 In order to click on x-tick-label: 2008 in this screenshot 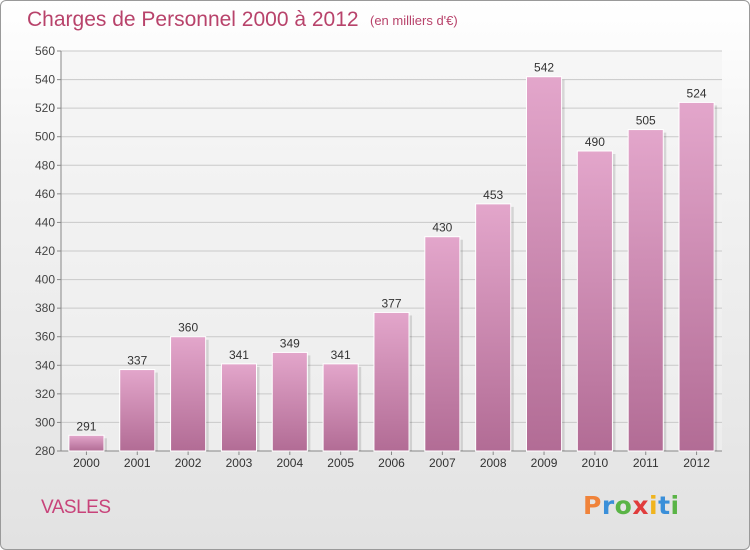, I will do `click(493, 463)`.